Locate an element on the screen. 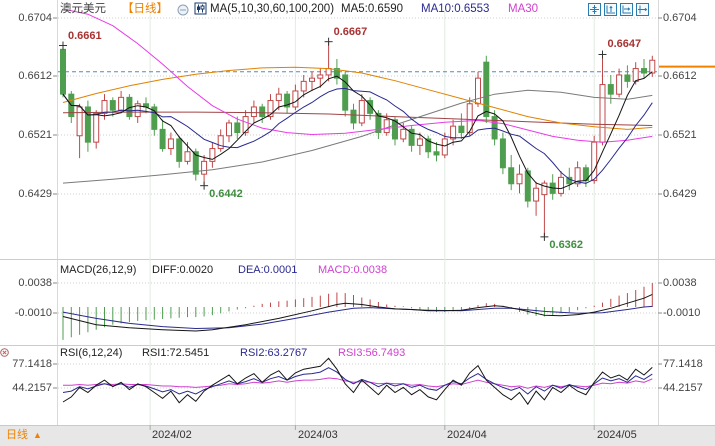 The width and height of the screenshot is (715, 446). macd-macd-label: MACD:0.0038 is located at coordinates (353, 270).